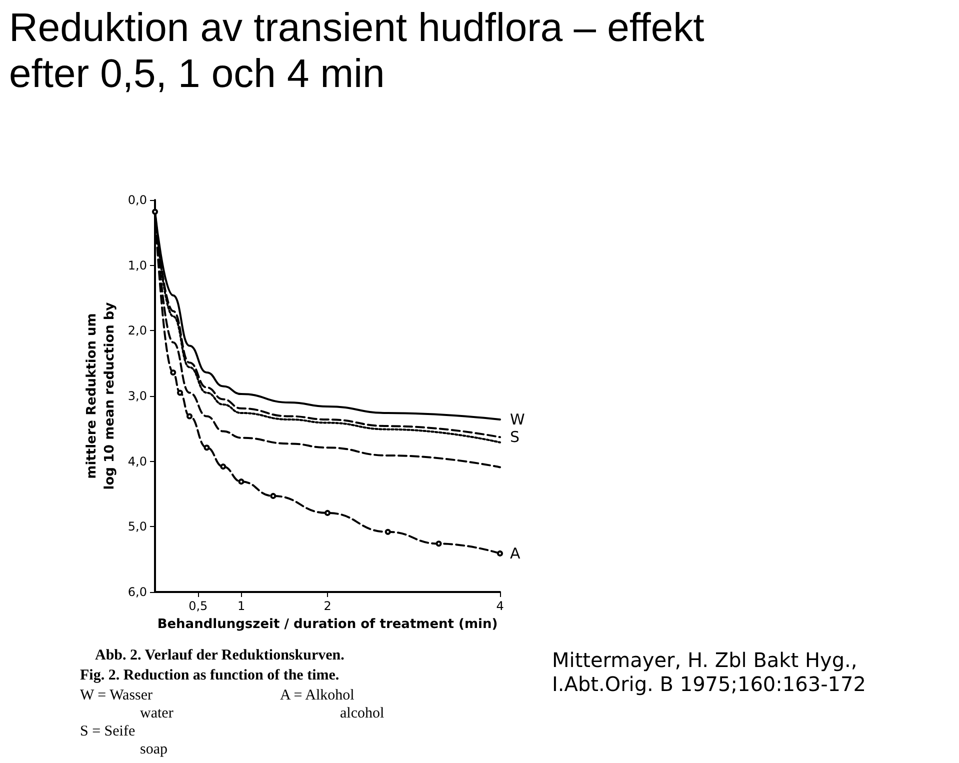 The width and height of the screenshot is (959, 763). What do you see at coordinates (137, 200) in the screenshot?
I see `y-tick-label: 0,0` at bounding box center [137, 200].